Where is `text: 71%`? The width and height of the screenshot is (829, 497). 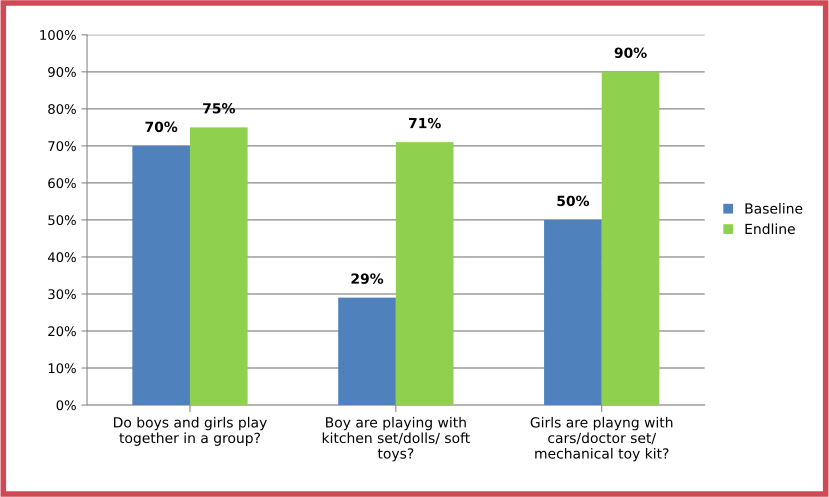 text: 71% is located at coordinates (424, 123).